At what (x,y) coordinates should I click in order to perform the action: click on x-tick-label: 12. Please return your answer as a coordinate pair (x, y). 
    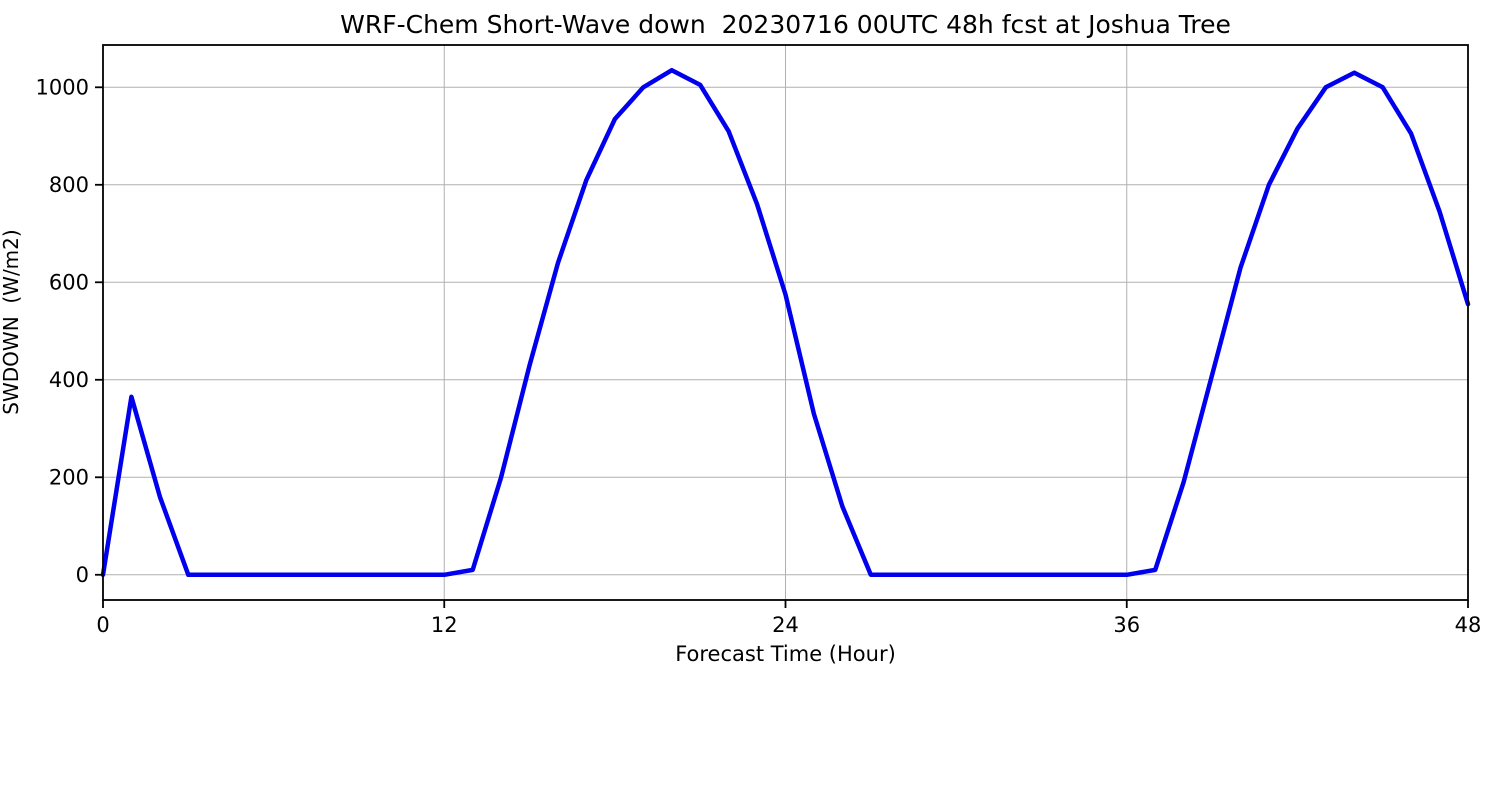
    Looking at the image, I should click on (444, 625).